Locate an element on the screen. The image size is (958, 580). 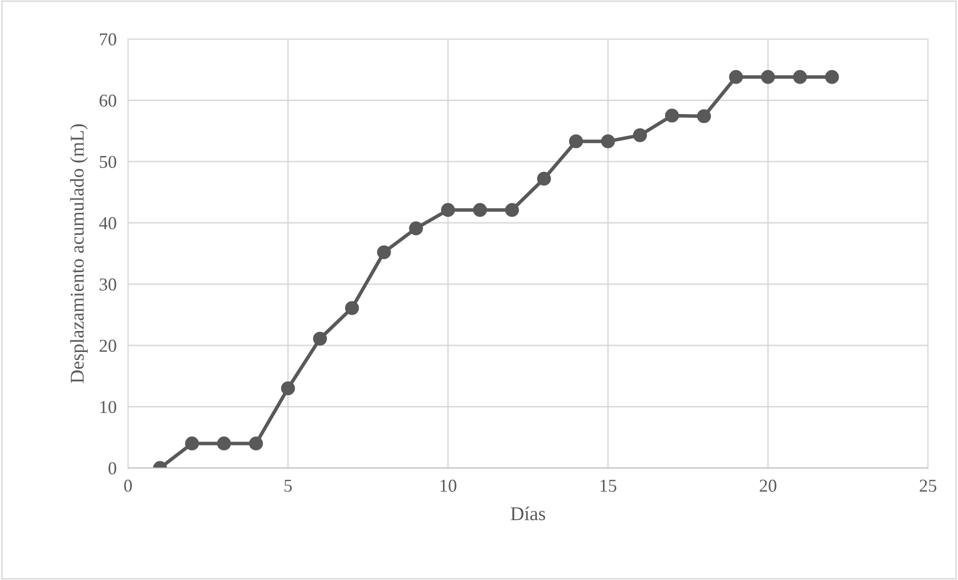
y-tick-label: 20 is located at coordinates (108, 346).